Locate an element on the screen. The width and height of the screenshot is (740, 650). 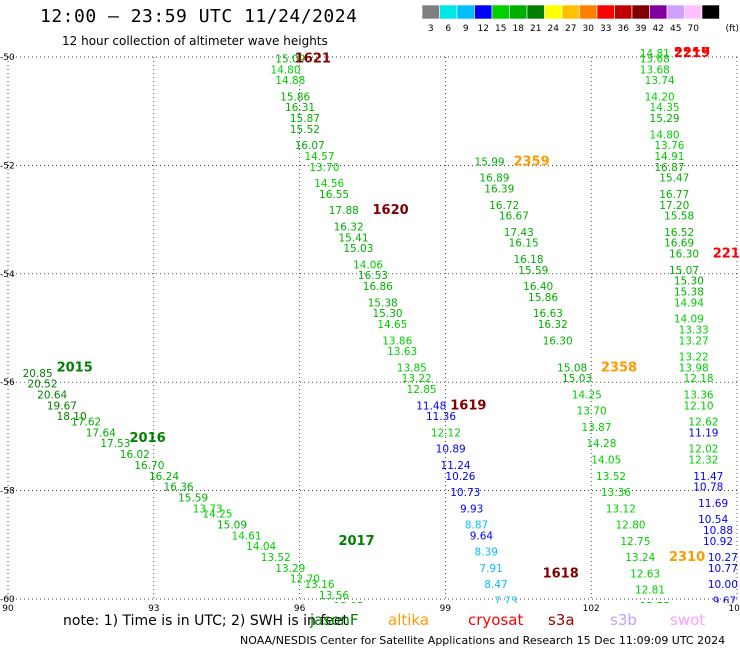
wave-height-point: 13.29 is located at coordinates (290, 569).